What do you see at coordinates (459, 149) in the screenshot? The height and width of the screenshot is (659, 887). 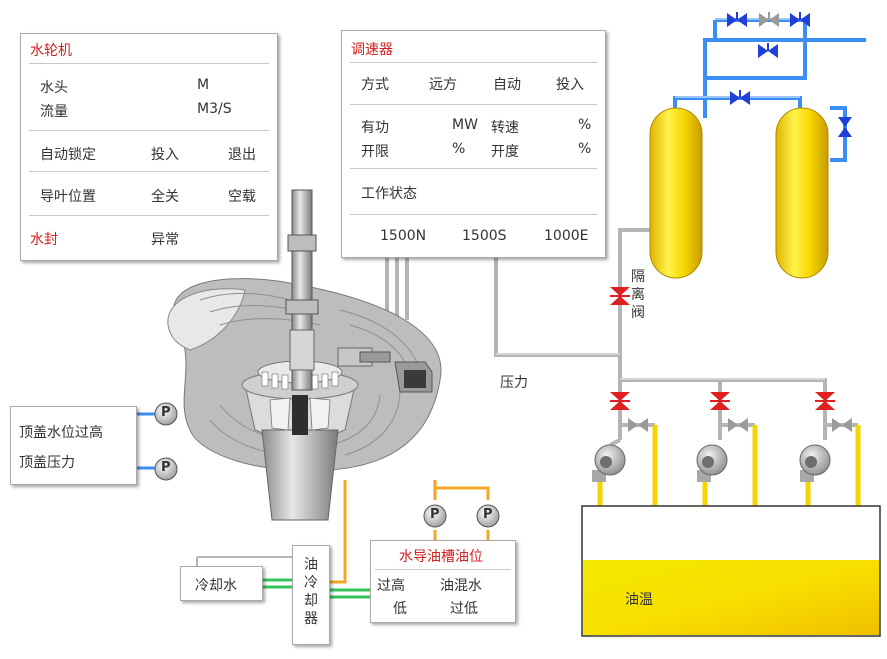 I see `opening-limit-unit: %` at bounding box center [459, 149].